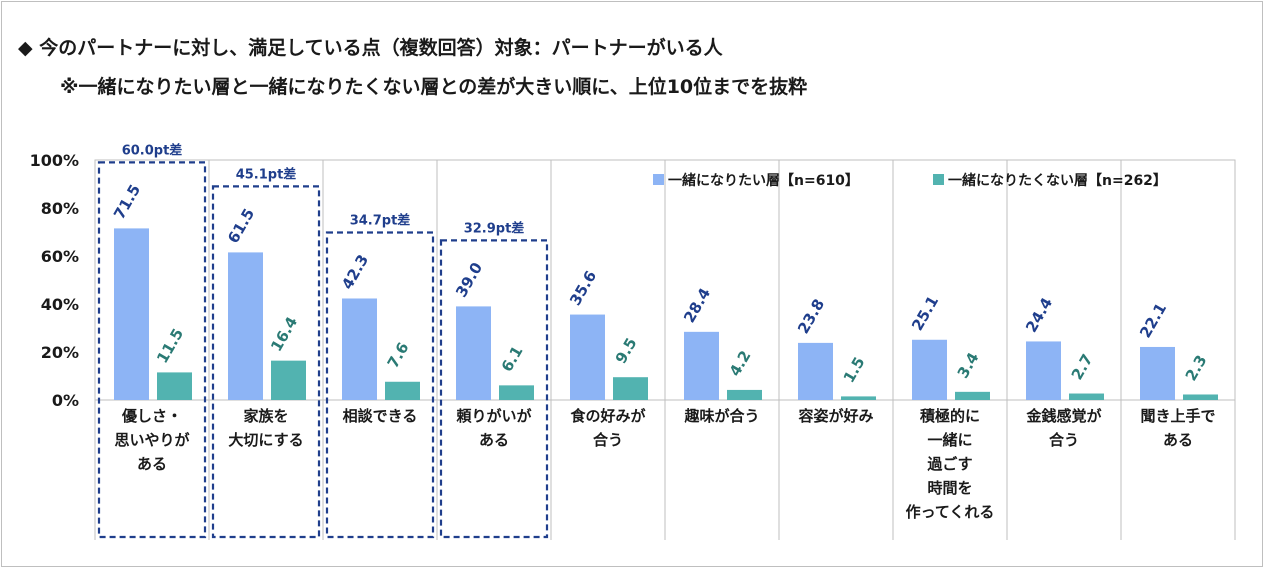 This screenshot has height=570, width=1266. Describe the element at coordinates (60, 352) in the screenshot. I see `y-tick-label: 20%` at that location.